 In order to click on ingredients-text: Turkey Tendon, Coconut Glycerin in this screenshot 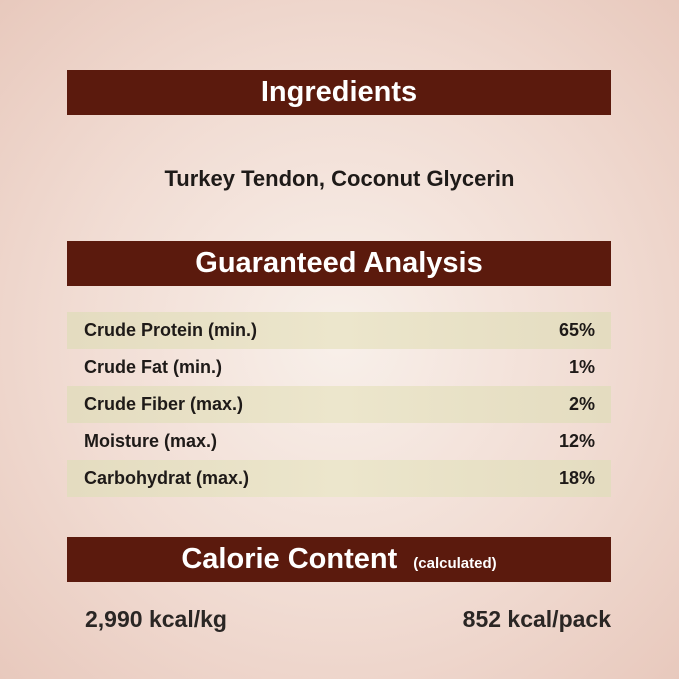, I will do `click(339, 178)`.